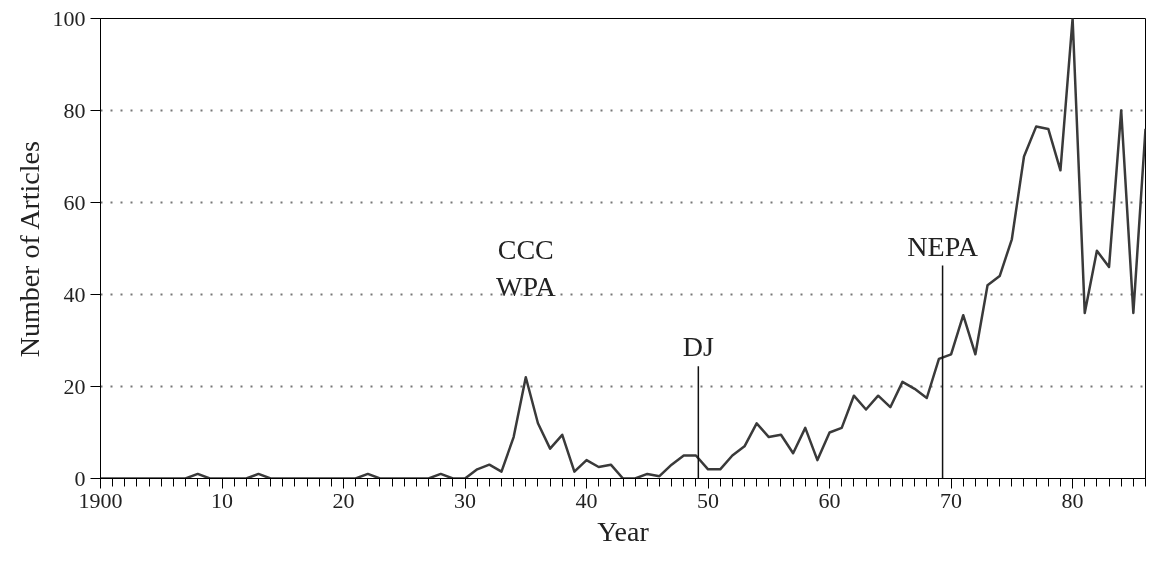 The image size is (1157, 573). What do you see at coordinates (69, 18) in the screenshot?
I see `y-tick-label: 100` at bounding box center [69, 18].